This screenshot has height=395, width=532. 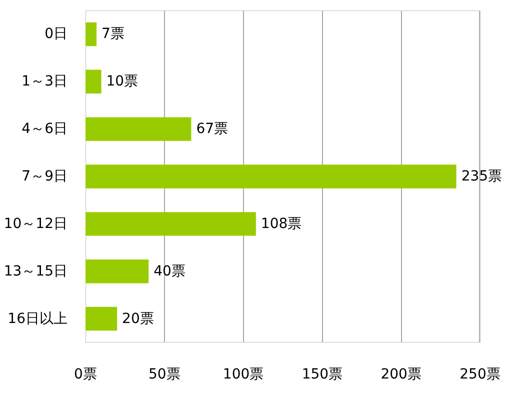 What do you see at coordinates (212, 129) in the screenshot?
I see `data-label: 67票` at bounding box center [212, 129].